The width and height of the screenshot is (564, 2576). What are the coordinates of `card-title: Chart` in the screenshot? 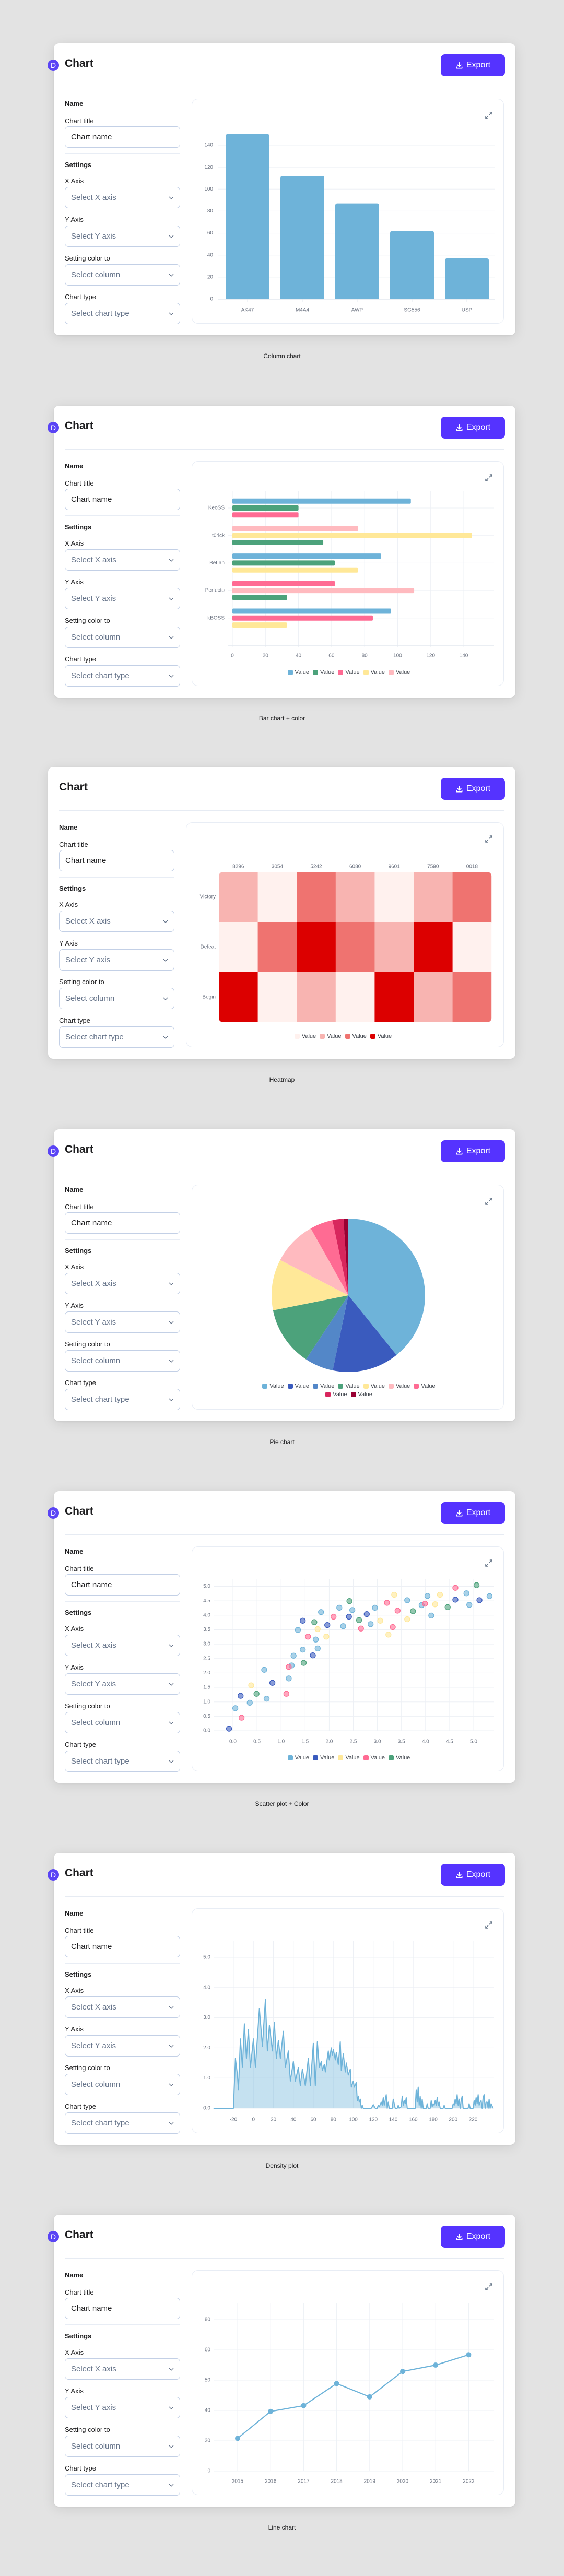 It's located at (79, 2235).